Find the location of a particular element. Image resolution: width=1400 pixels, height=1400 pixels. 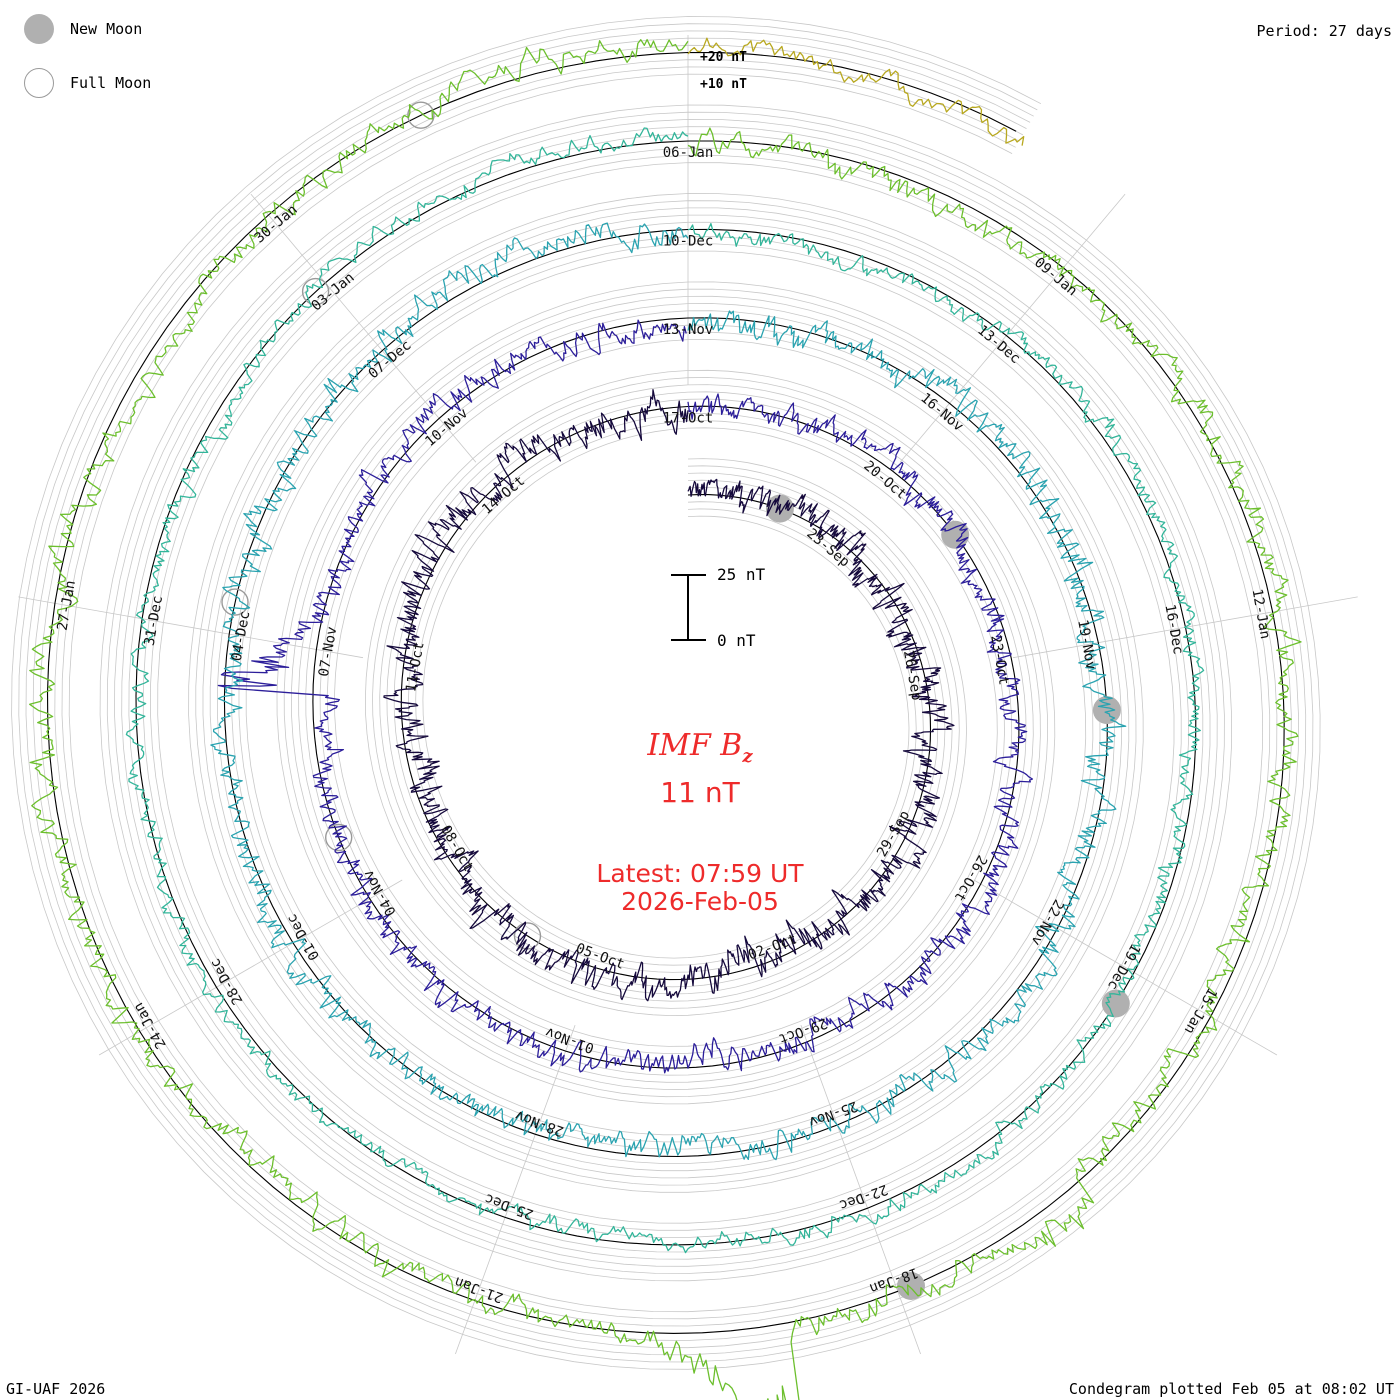

date-label: 29-Oct is located at coordinates (802, 1030).